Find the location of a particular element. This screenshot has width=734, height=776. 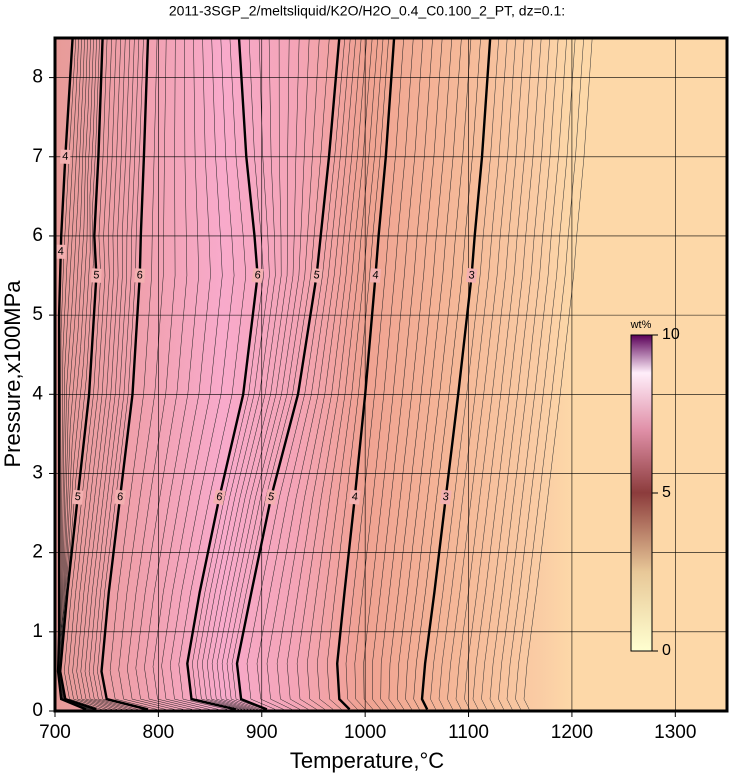

x-tick-label: 1100 is located at coordinates (468, 732).